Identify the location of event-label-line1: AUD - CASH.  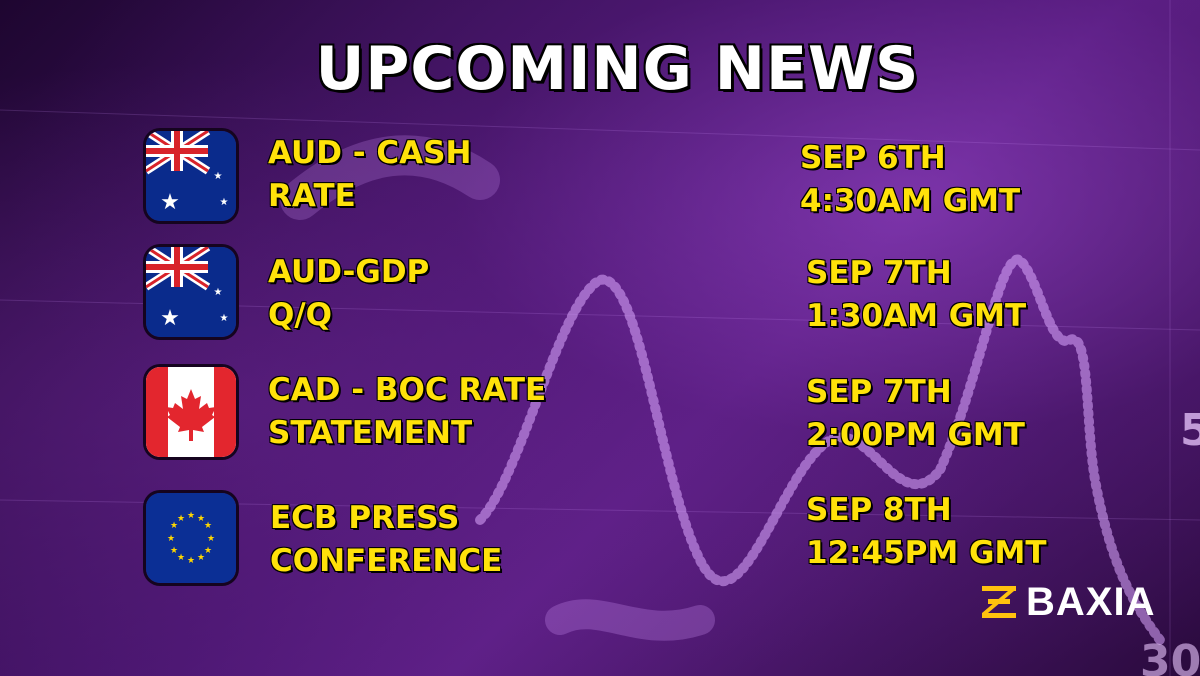
(370, 153).